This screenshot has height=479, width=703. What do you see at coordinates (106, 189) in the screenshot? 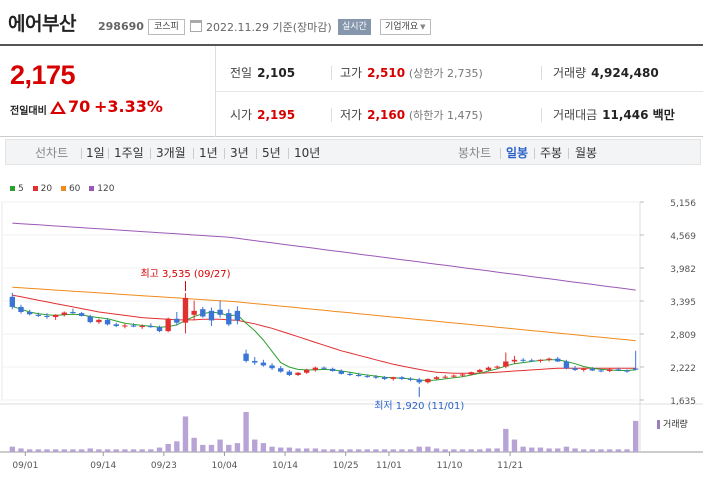
I see `legend-label: 120` at bounding box center [106, 189].